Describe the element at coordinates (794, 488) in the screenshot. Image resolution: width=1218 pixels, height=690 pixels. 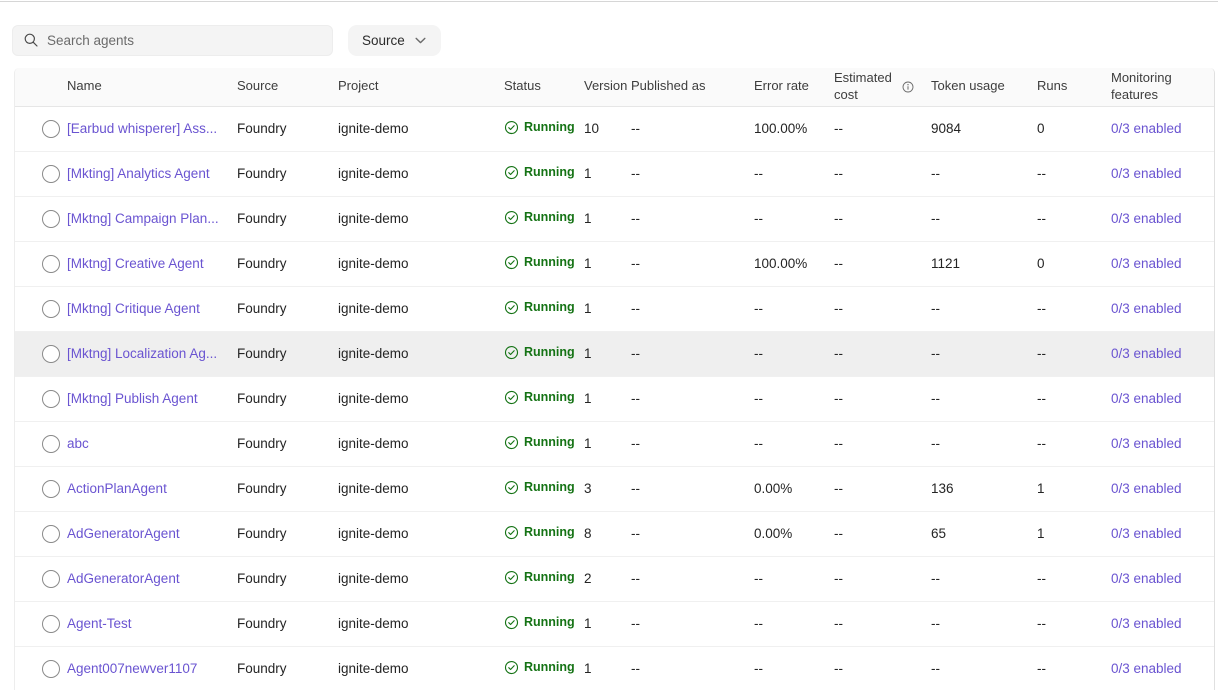
I see `error-rate-cell: 0.00%` at that location.